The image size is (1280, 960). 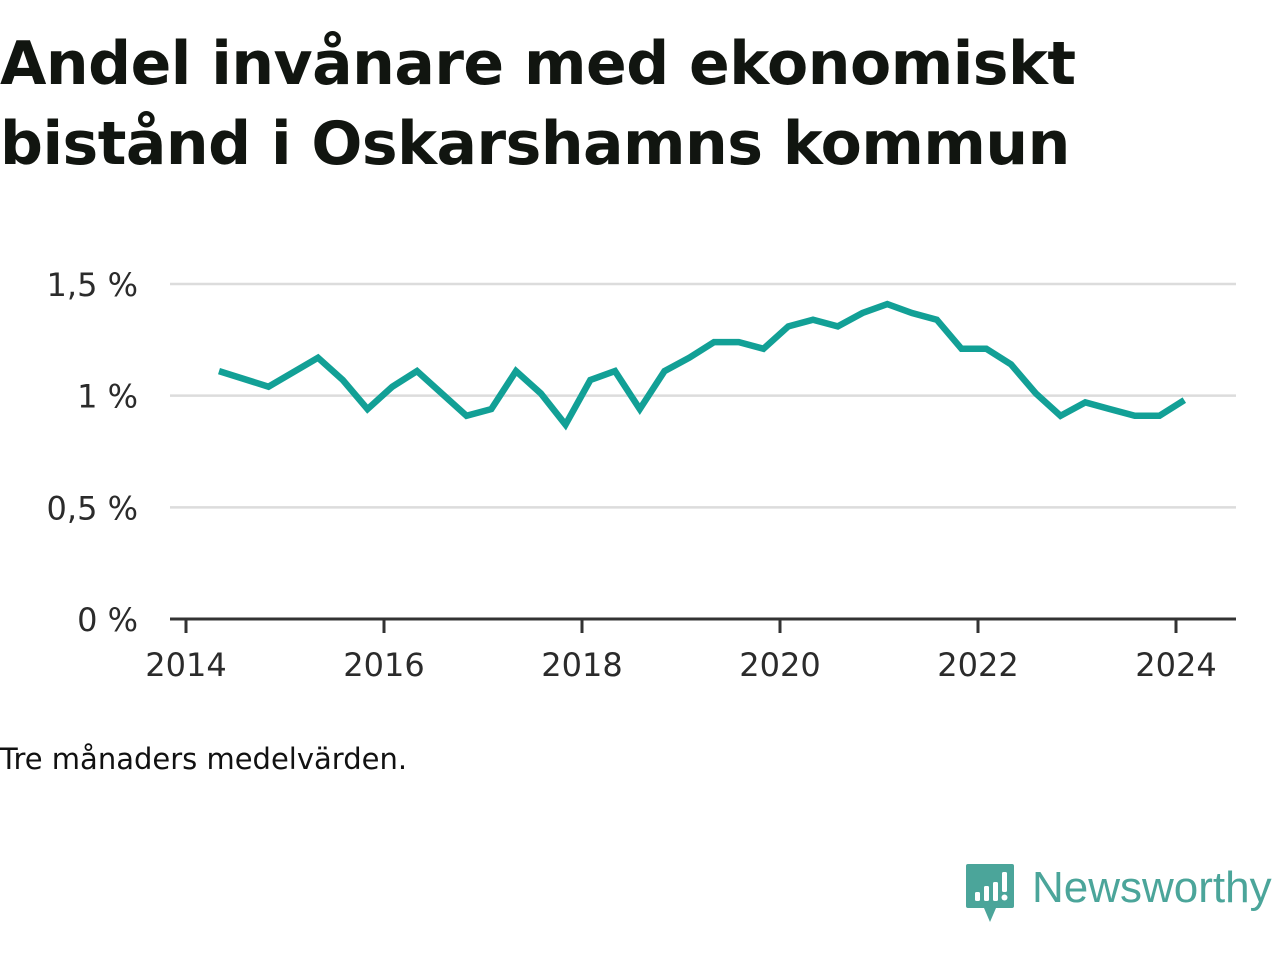 What do you see at coordinates (185, 665) in the screenshot?
I see `x-tick-label: 2014` at bounding box center [185, 665].